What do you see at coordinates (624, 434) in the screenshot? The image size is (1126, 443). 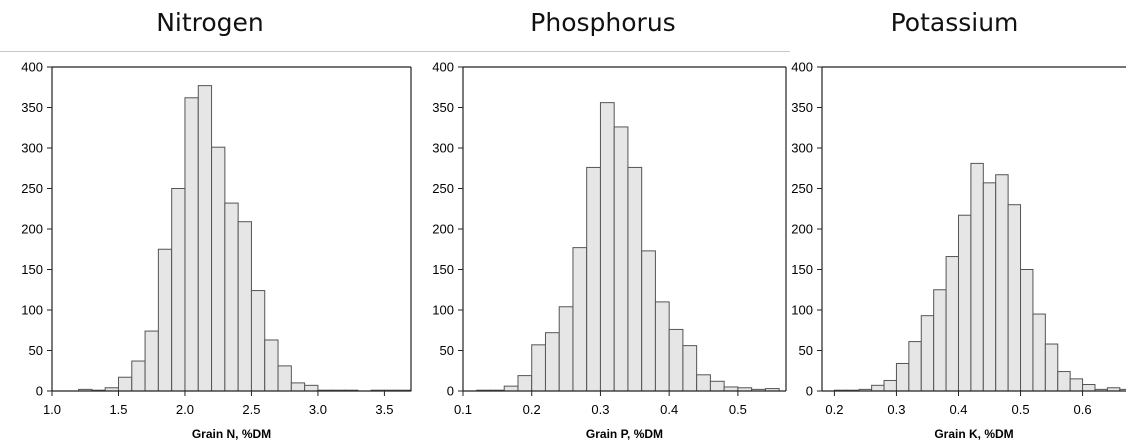 I see `x-axis-title: Grain P, %DM` at bounding box center [624, 434].